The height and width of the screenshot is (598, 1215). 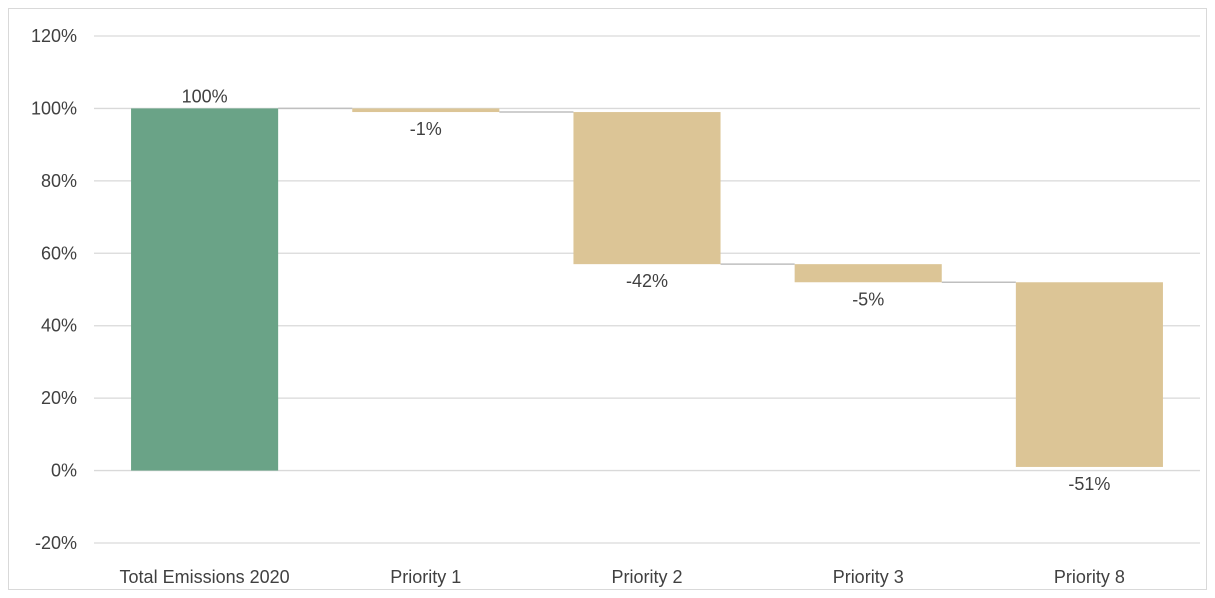 What do you see at coordinates (205, 96) in the screenshot?
I see `data-label: 100%` at bounding box center [205, 96].